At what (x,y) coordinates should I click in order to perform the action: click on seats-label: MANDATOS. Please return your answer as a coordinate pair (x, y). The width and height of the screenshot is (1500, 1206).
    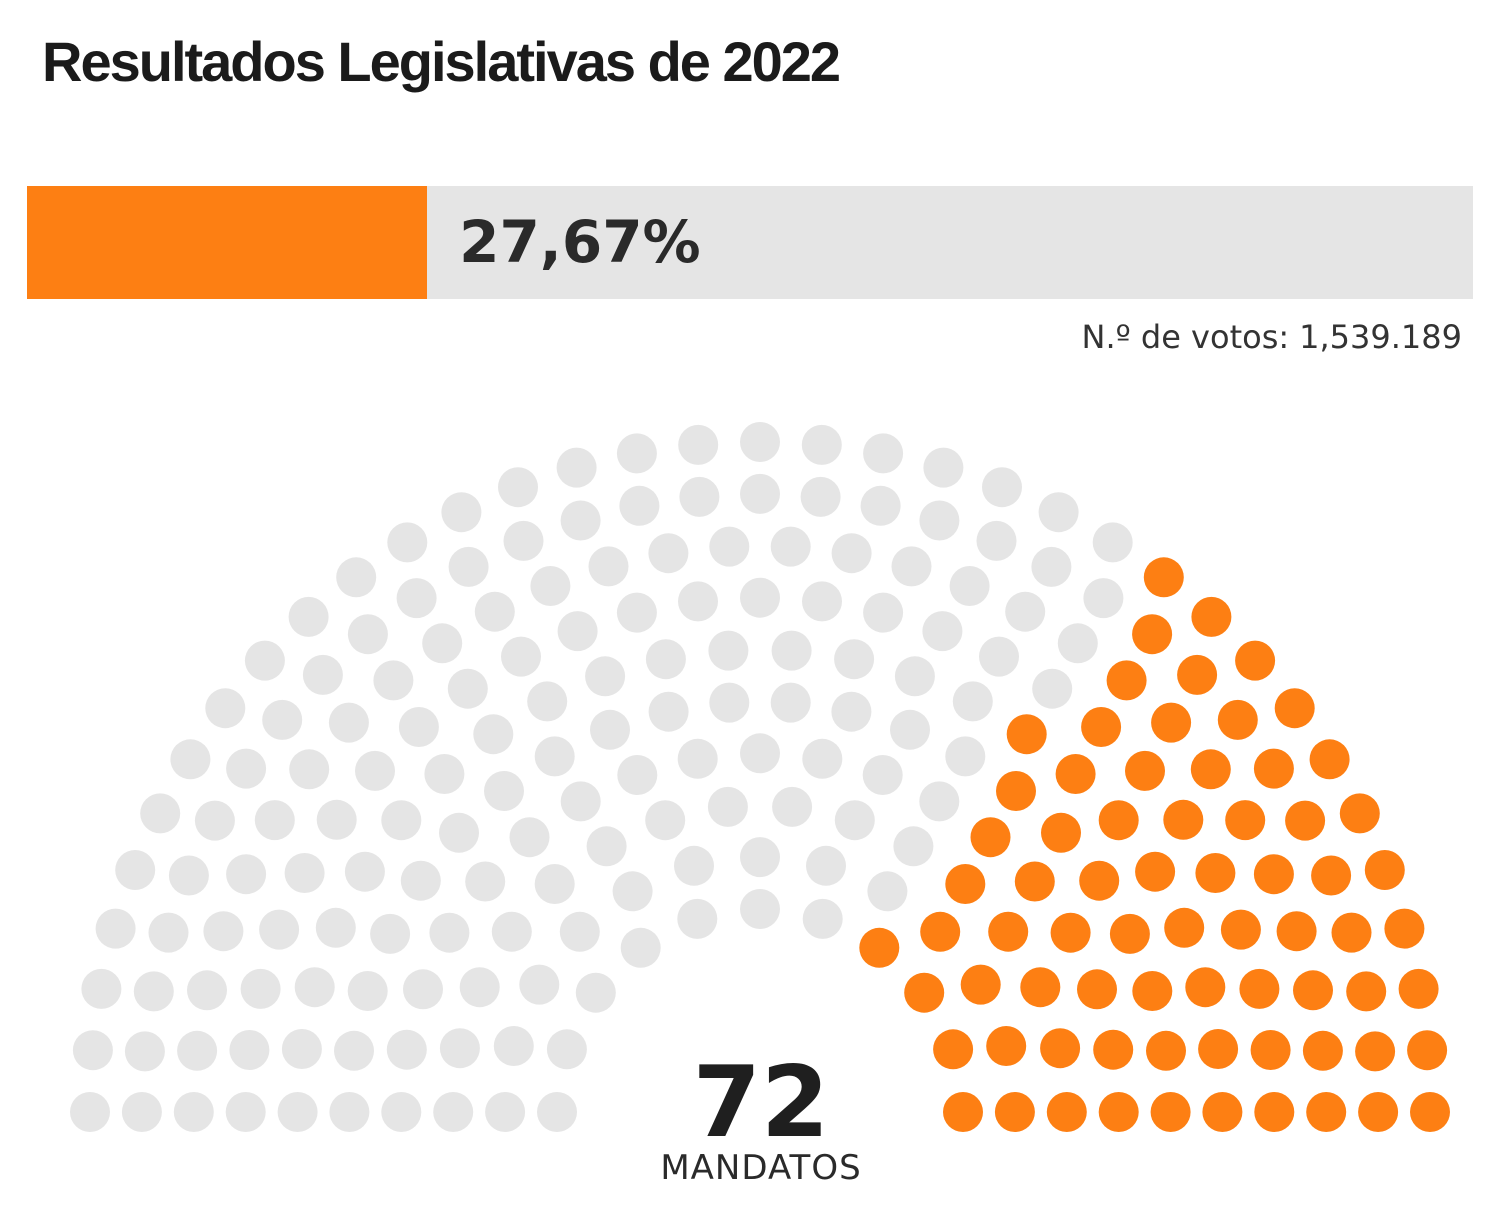
    Looking at the image, I should click on (761, 1168).